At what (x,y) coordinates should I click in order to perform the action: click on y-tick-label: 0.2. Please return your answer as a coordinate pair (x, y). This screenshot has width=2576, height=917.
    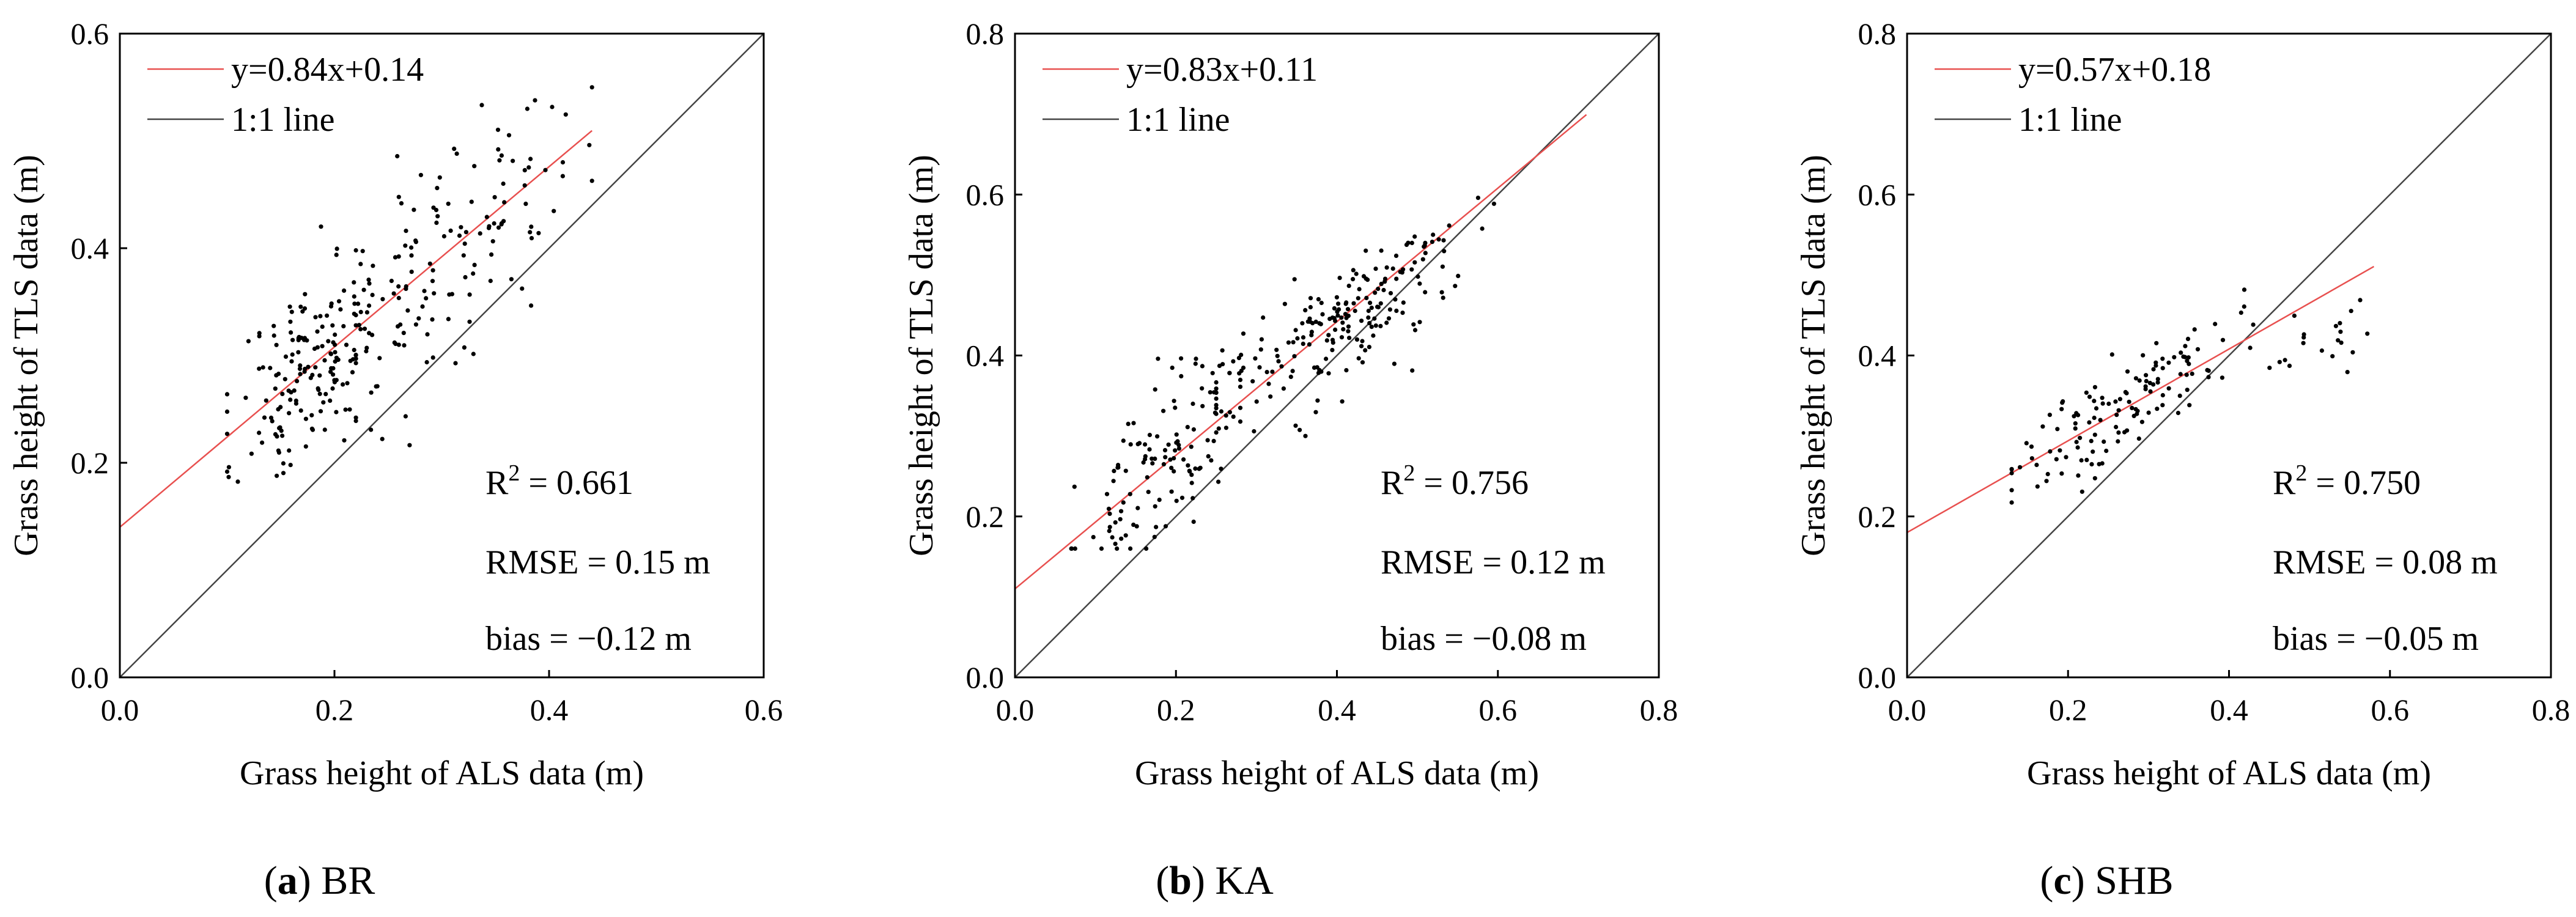
    Looking at the image, I should click on (985, 516).